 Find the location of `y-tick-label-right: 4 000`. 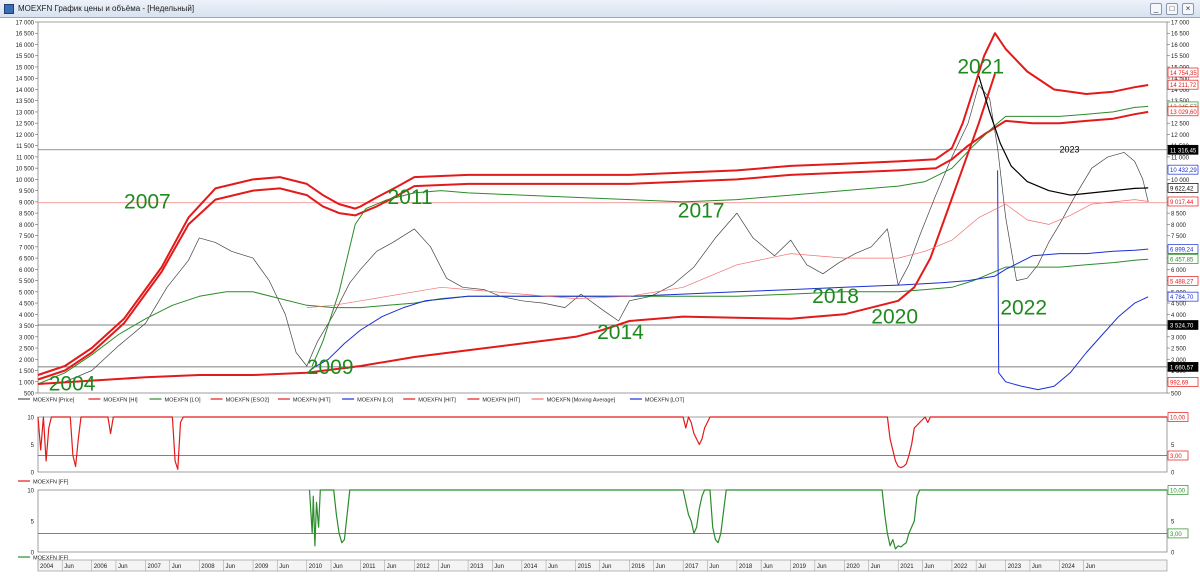

y-tick-label-right: 4 000 is located at coordinates (1179, 316).